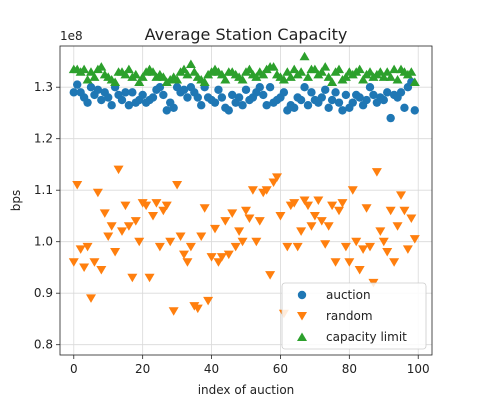  Describe the element at coordinates (211, 369) in the screenshot. I see `x-tick-label: 40` at that location.